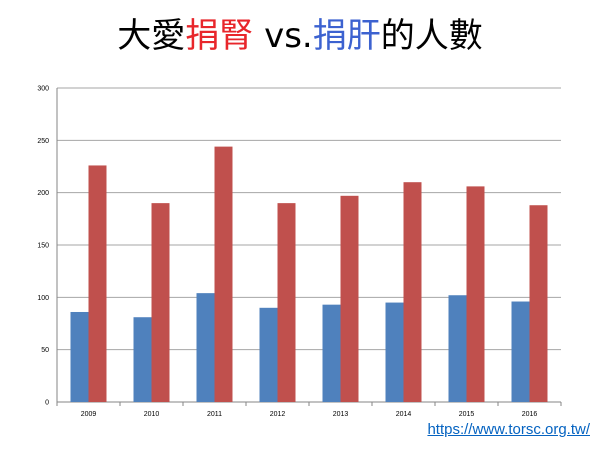 The image size is (600, 450). I want to click on title-part-liver: 捐肝, so click(346, 36).